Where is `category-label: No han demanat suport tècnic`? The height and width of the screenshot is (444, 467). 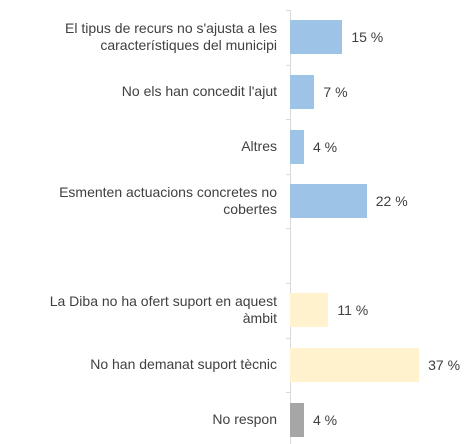
category-label: No han demanat suport tècnic is located at coordinates (143, 365).